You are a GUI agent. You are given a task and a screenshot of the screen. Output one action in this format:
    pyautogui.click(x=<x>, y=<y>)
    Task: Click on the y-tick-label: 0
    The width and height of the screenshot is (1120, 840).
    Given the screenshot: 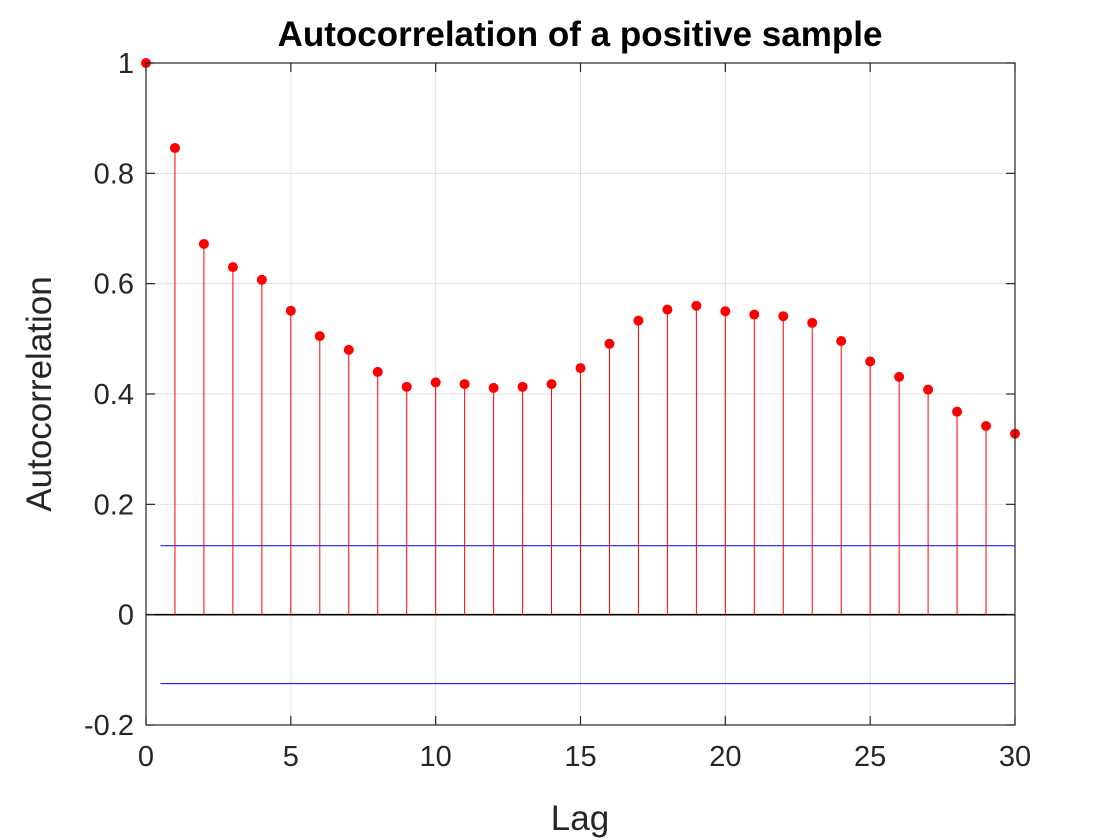 What is the action you would take?
    pyautogui.click(x=126, y=616)
    